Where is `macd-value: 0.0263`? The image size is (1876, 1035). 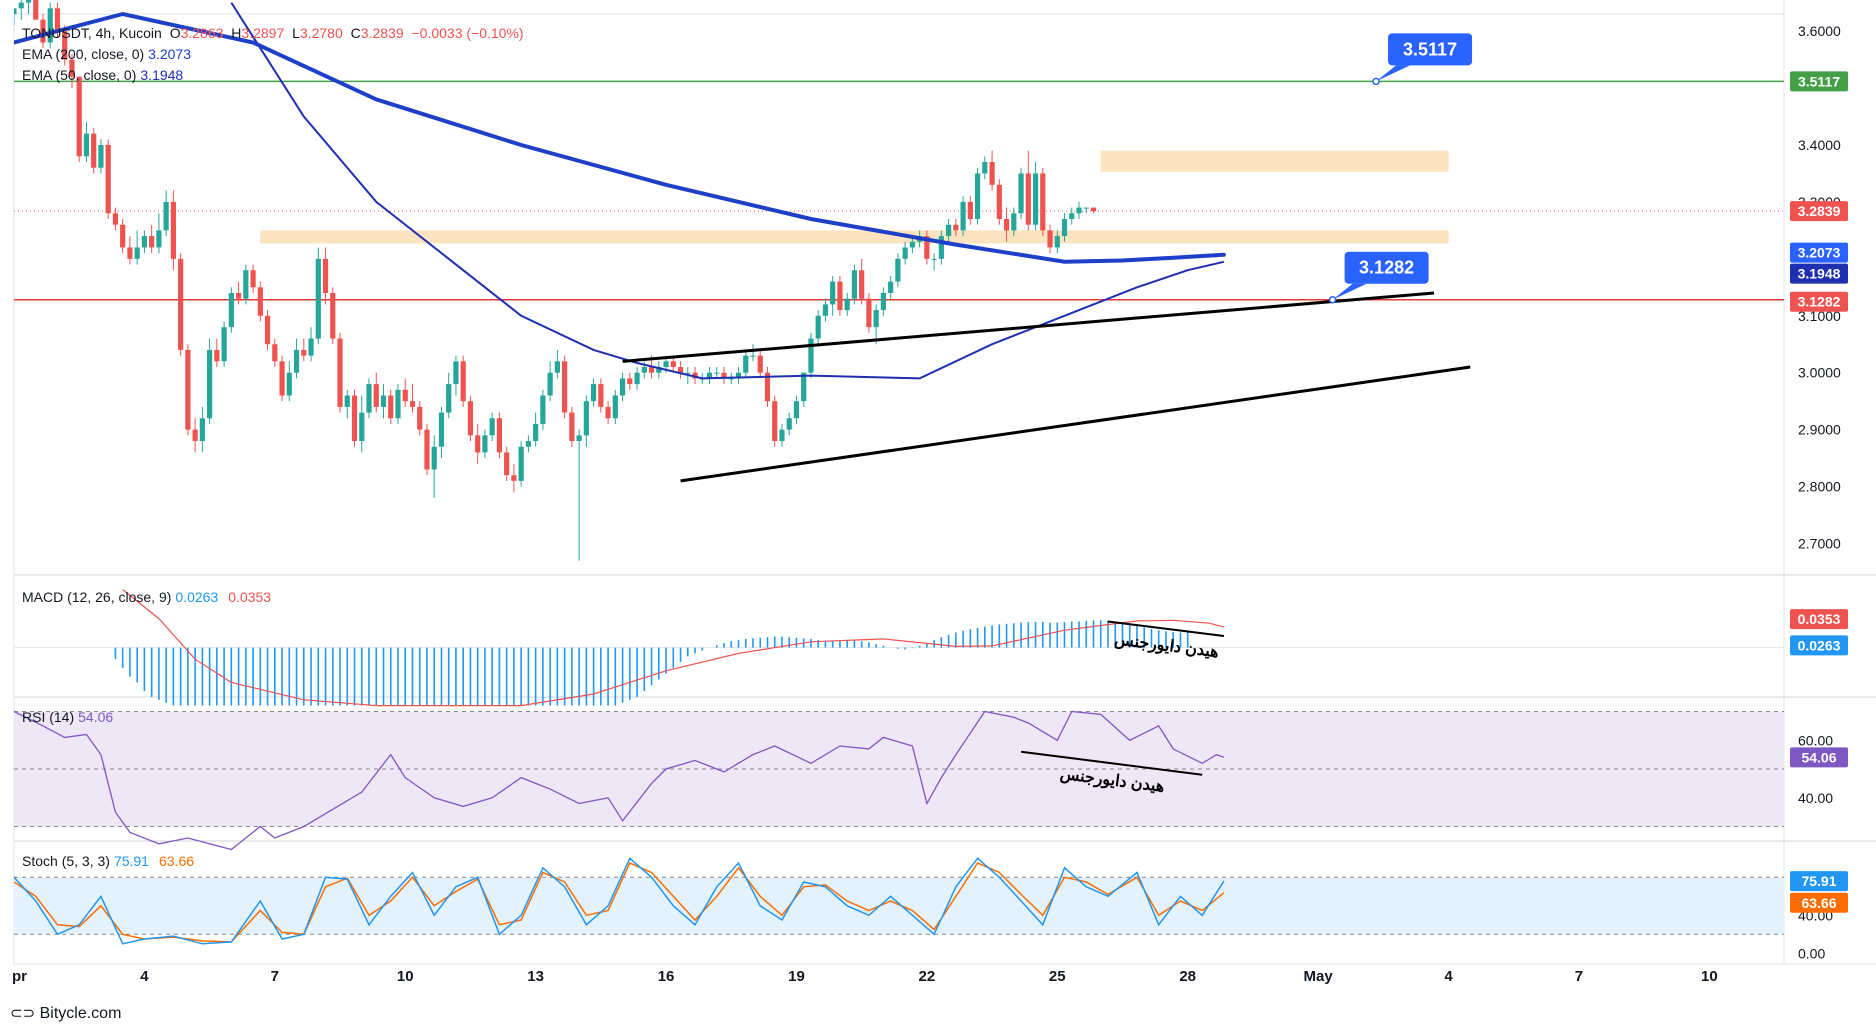 macd-value: 0.0263 is located at coordinates (197, 597).